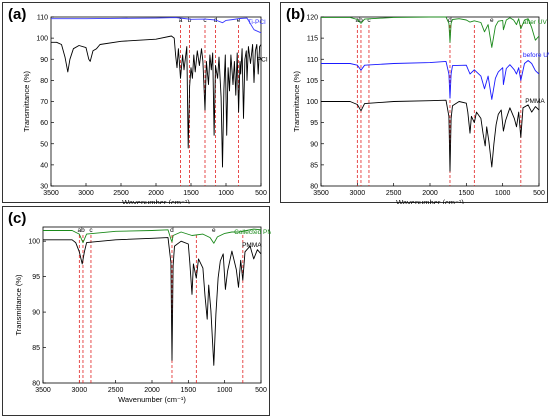 Image resolution: width=550 pixels, height=417 pixels. Describe the element at coordinates (536, 55) in the screenshot. I see `series-label: before UV` at that location.